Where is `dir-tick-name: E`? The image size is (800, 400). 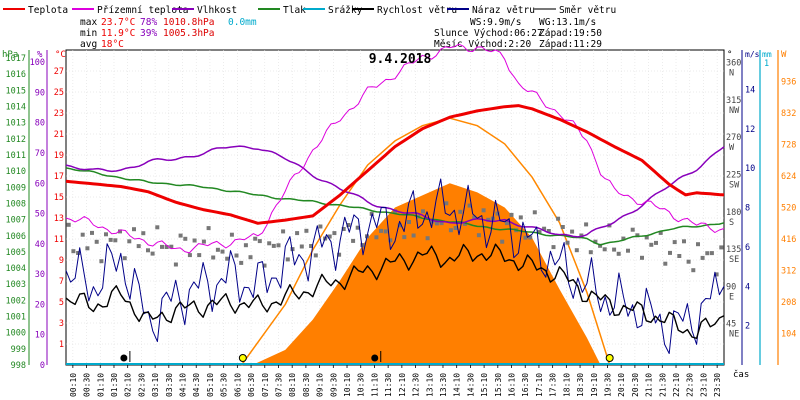 dir-tick-name: E is located at coordinates (731, 297).